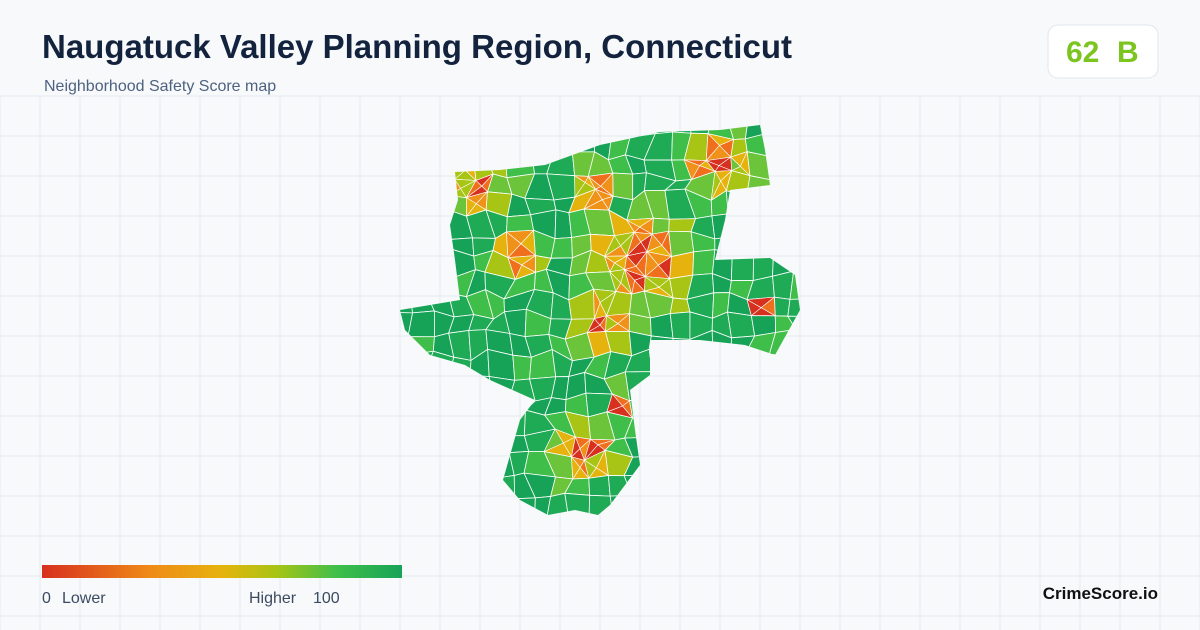 This screenshot has width=1200, height=630. What do you see at coordinates (1100, 593) in the screenshot?
I see `brand: CrimeScore.io` at bounding box center [1100, 593].